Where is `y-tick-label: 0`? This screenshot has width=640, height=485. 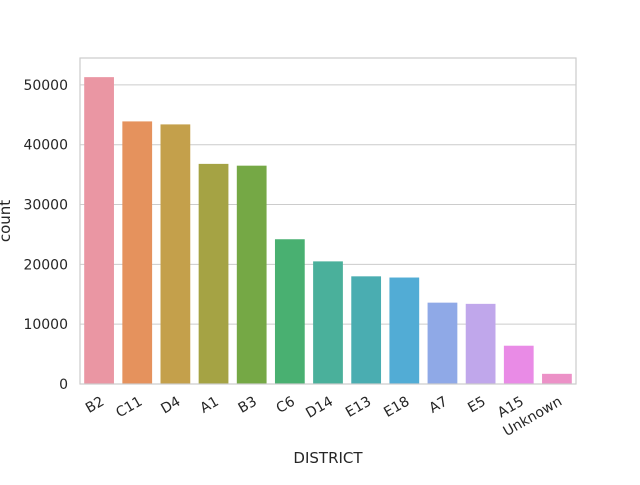
y-tick-label: 0 is located at coordinates (63, 385).